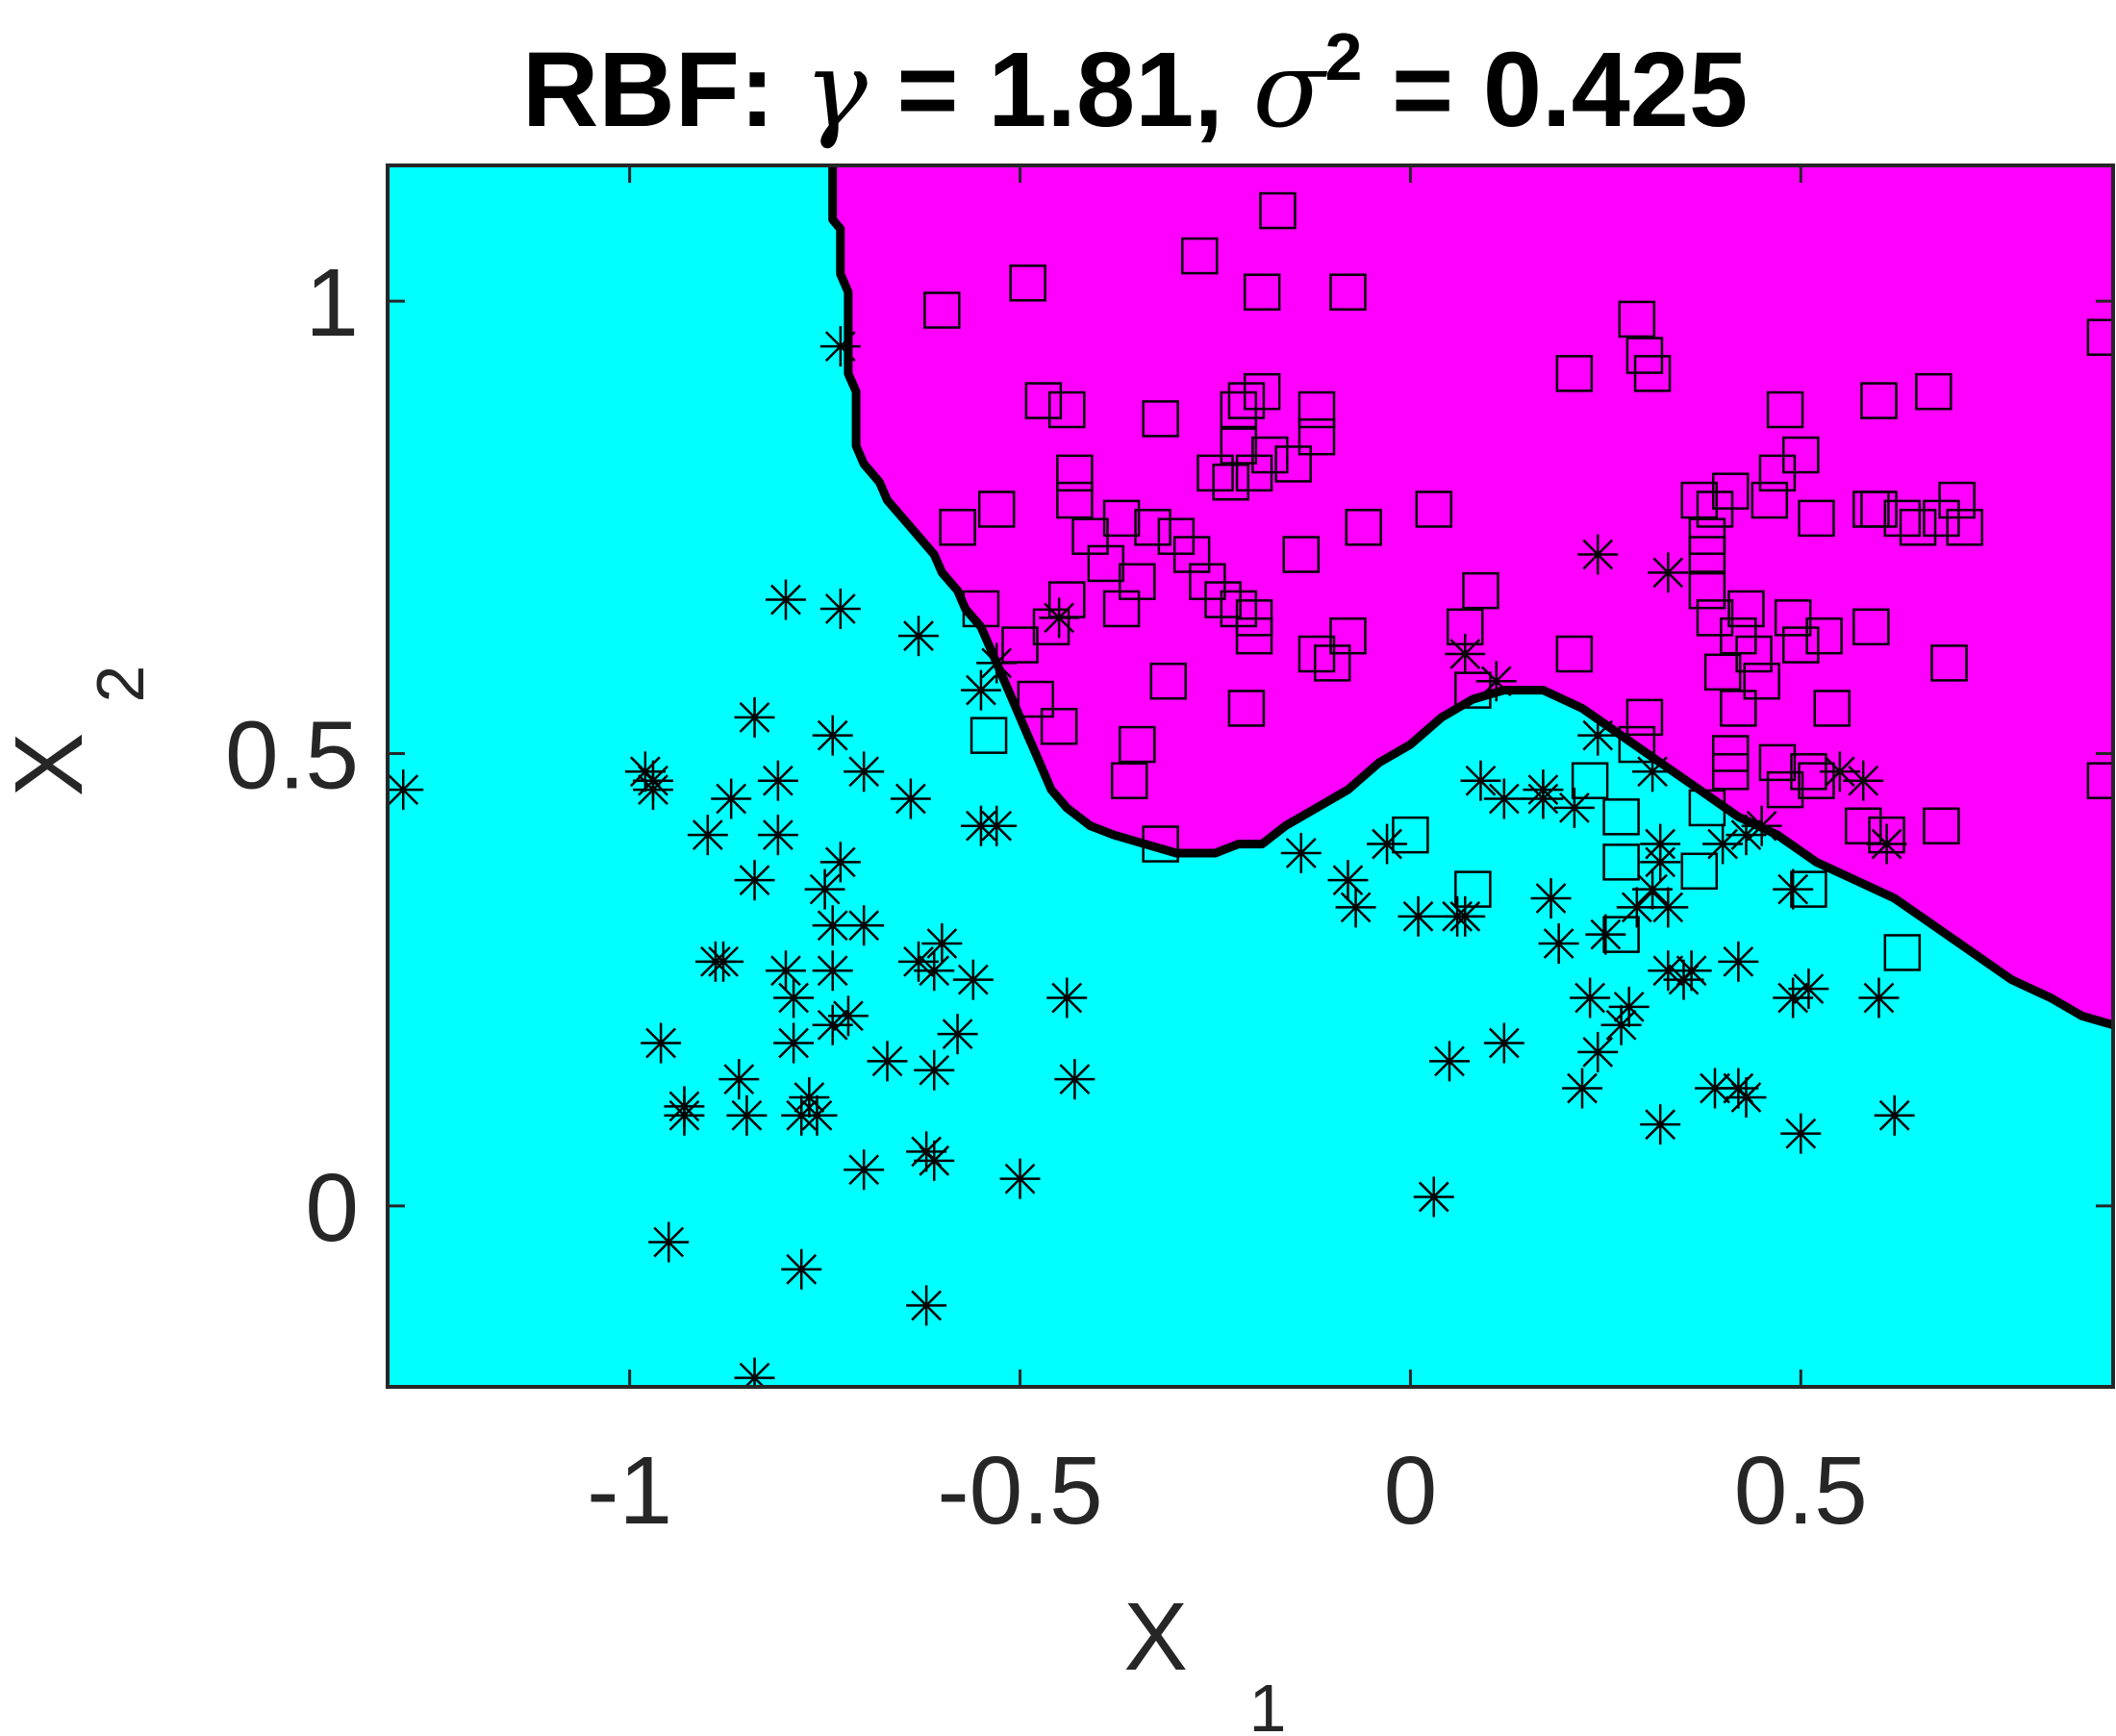 The image size is (2116, 1736). I want to click on sigma-exponent: 2, so click(1343, 57).